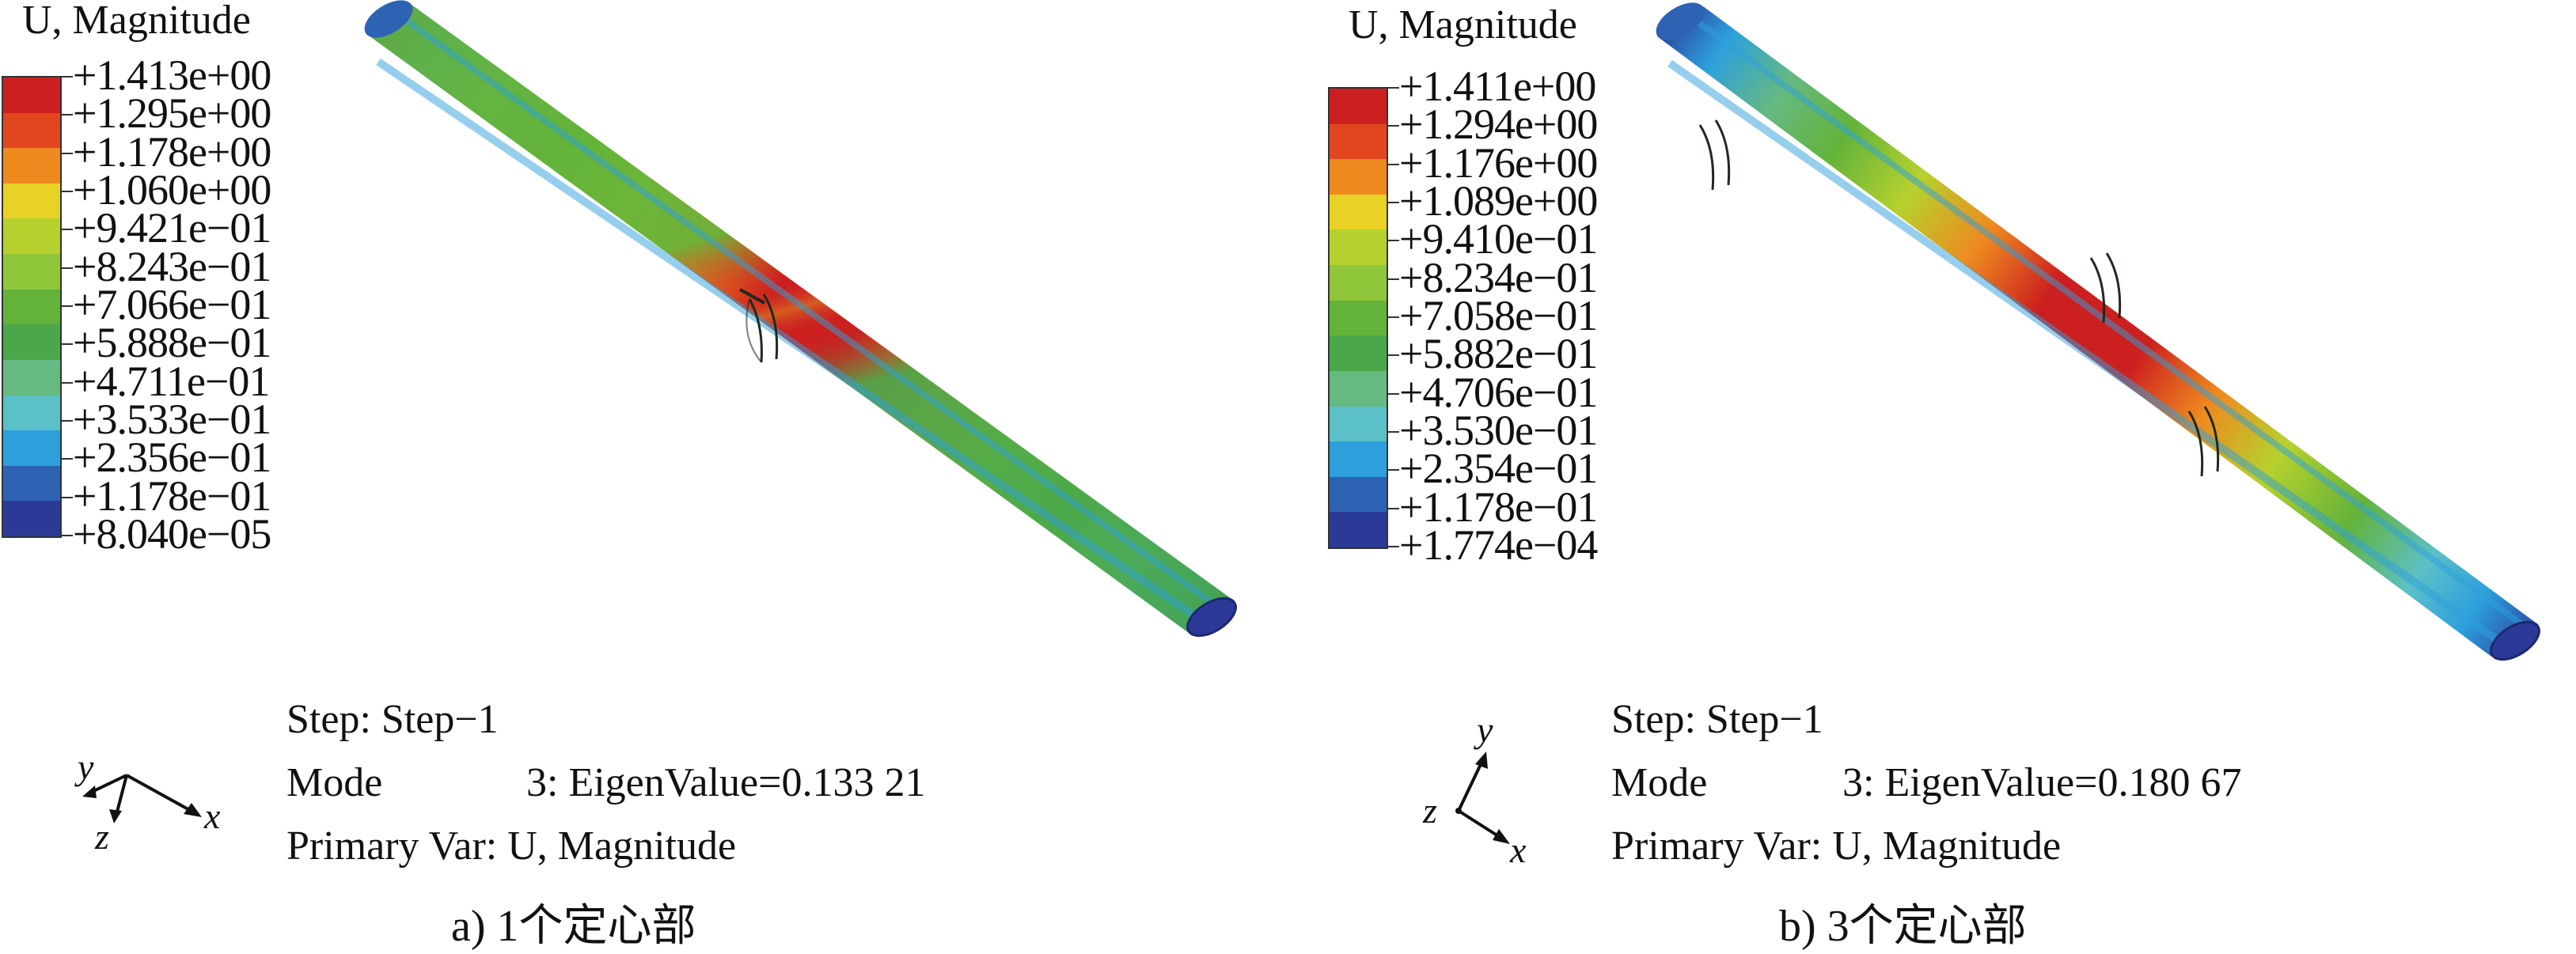 The width and height of the screenshot is (2576, 954). What do you see at coordinates (1498, 315) in the screenshot?
I see `legend-tick-label: +7.058e−01` at bounding box center [1498, 315].